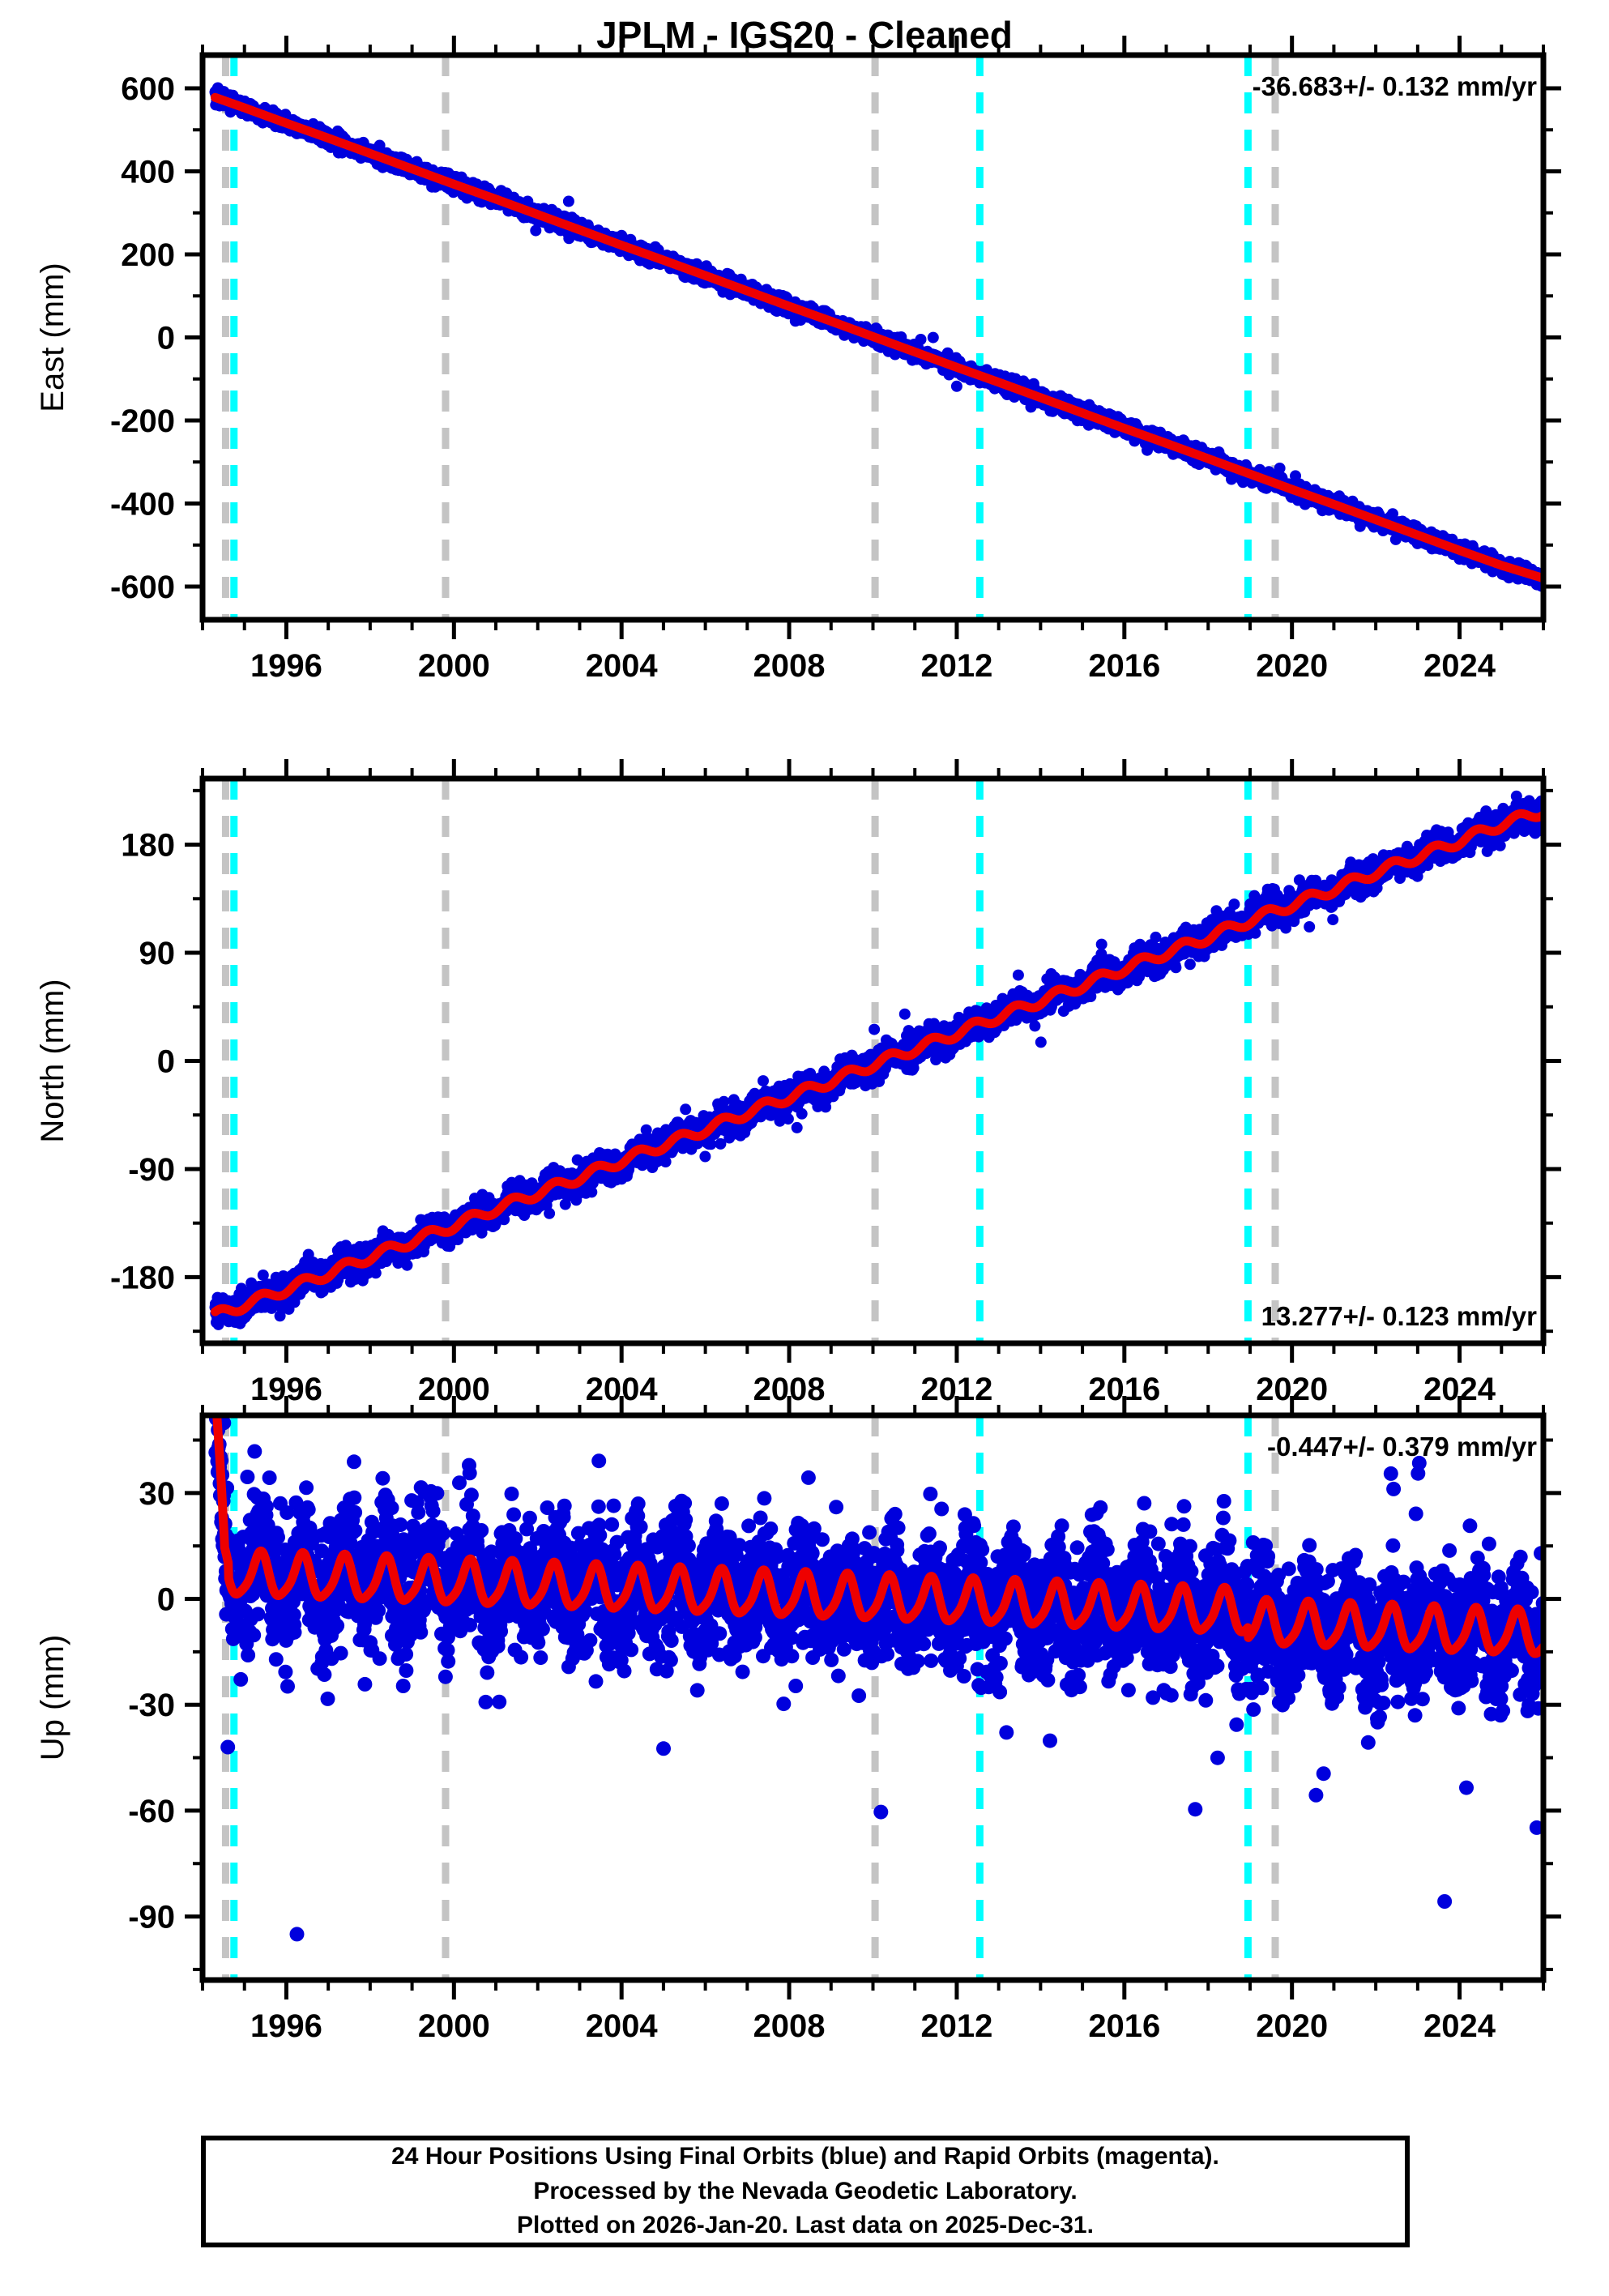 This screenshot has width=1609, height=2296. I want to click on y-tick-label: -30, so click(151, 1705).